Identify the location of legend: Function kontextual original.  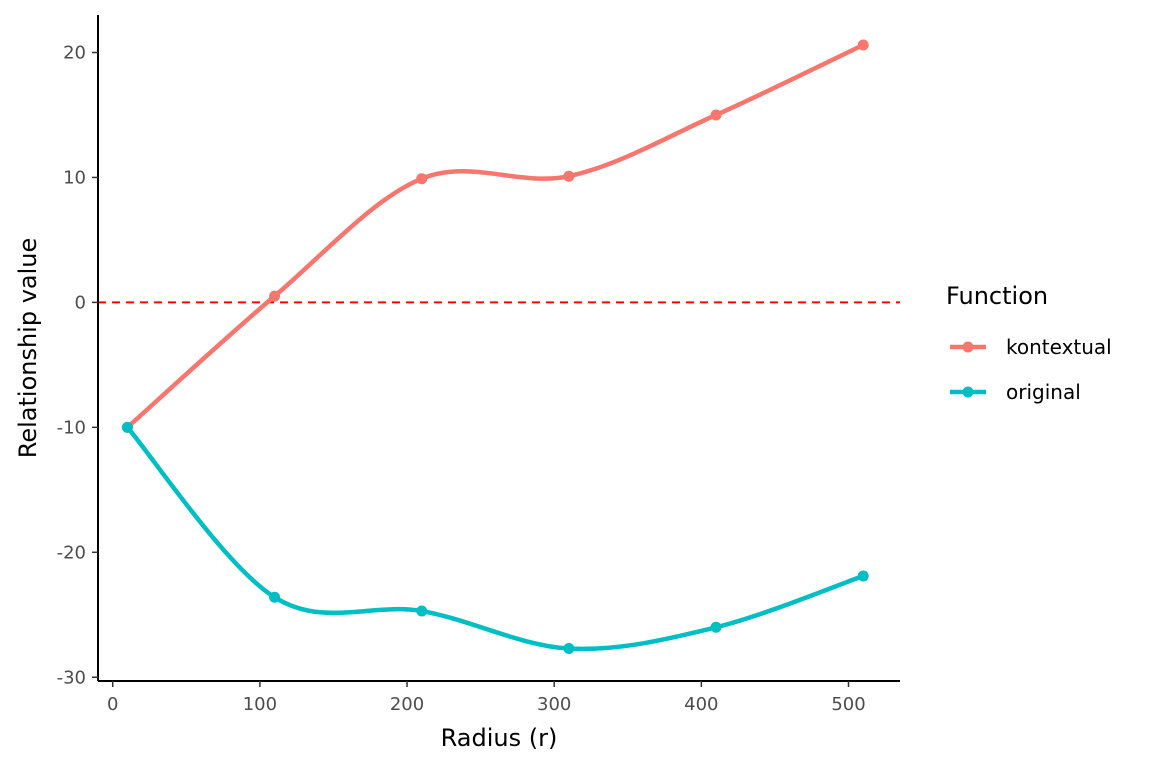
(1029, 343).